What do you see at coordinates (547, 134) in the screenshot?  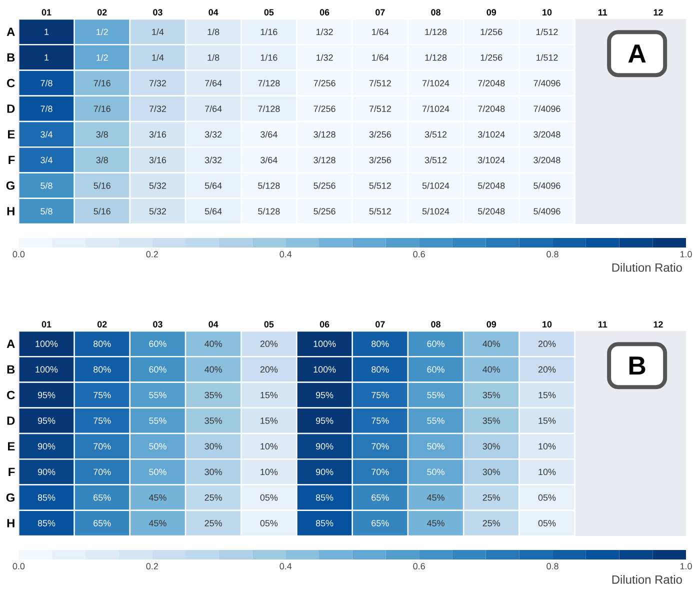 I see `data-label: 3/2048` at bounding box center [547, 134].